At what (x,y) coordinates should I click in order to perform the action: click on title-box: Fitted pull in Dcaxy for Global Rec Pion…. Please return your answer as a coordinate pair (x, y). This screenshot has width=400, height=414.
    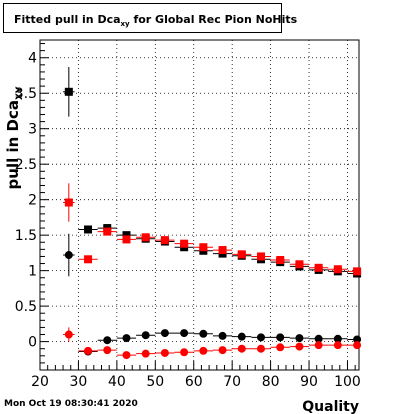
    Looking at the image, I should click on (150, 18).